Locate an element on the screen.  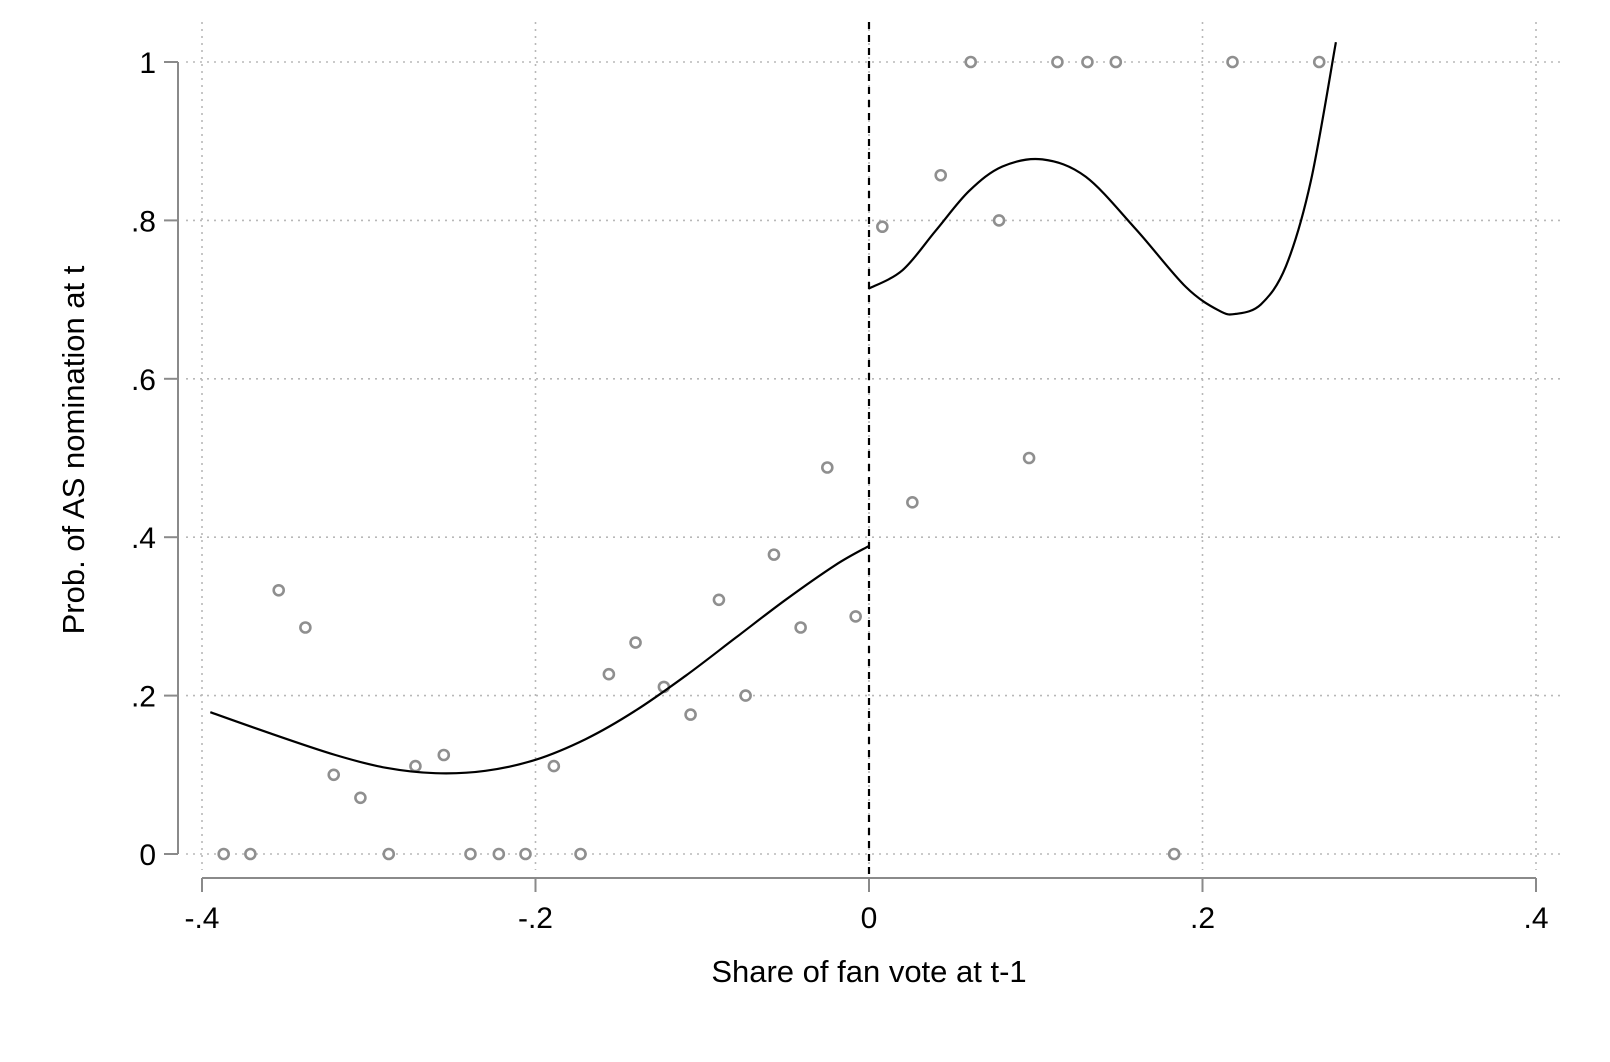
fit-line-right is located at coordinates (1102, 179).